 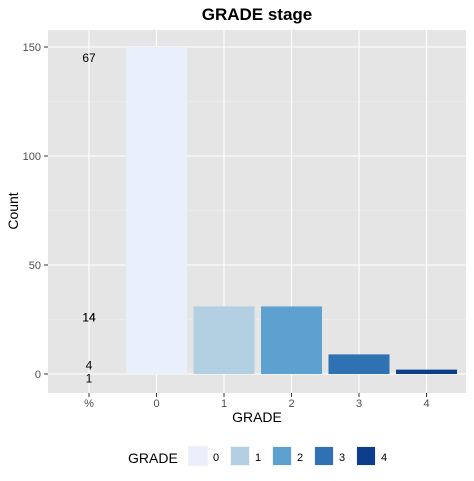 I want to click on chart-title: GRADE stage, so click(x=257, y=14).